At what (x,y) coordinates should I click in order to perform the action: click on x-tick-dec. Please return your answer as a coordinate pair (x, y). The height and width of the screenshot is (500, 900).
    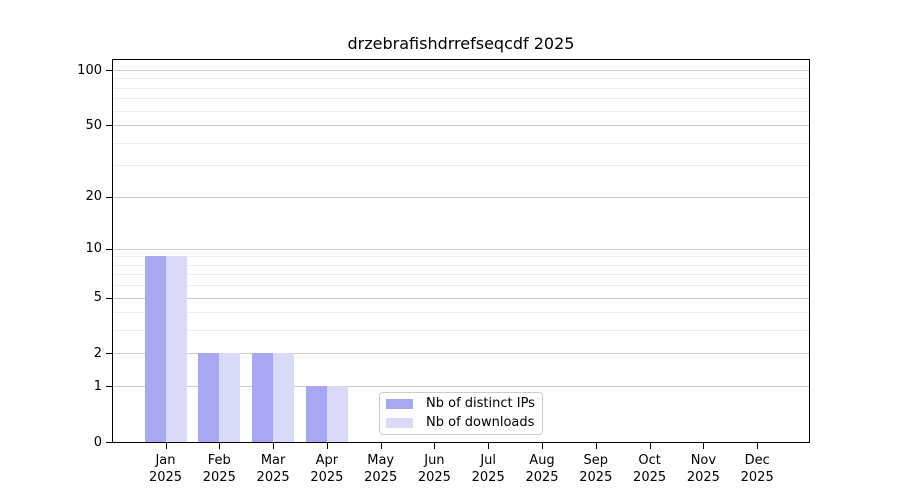
    Looking at the image, I should click on (758, 445).